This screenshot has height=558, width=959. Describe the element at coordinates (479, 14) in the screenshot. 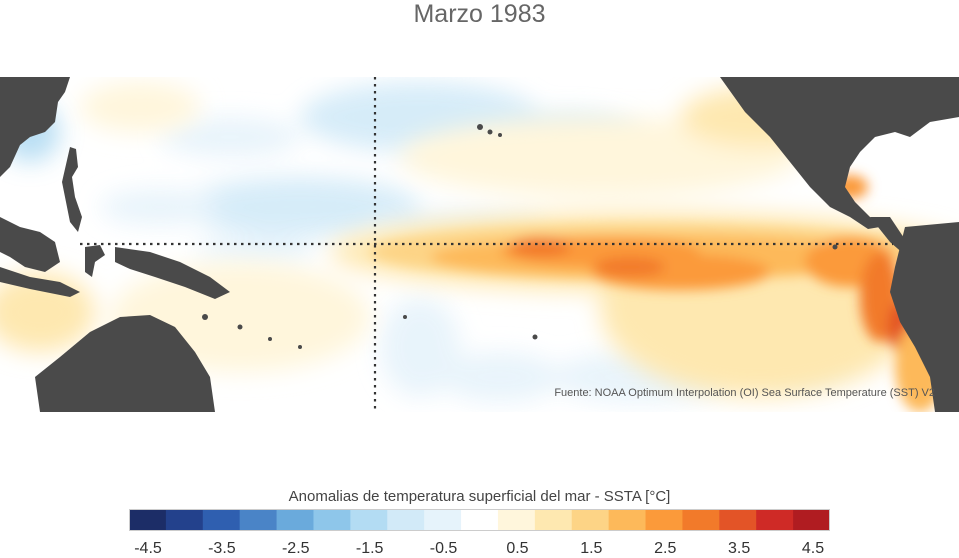

I see `map-title: Marzo 1983` at that location.